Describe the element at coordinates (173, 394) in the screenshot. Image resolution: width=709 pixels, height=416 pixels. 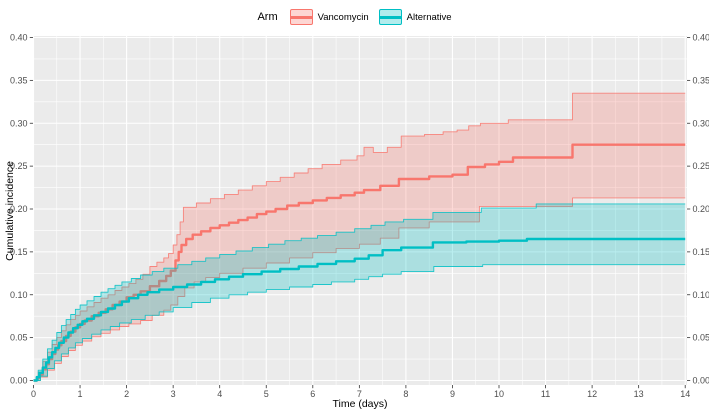
I see `x-tick-label: 3` at that location.